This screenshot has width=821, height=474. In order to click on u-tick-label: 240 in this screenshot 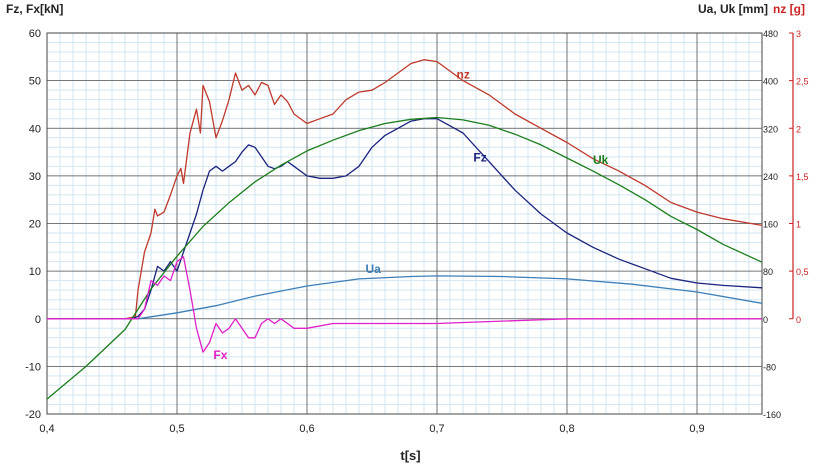, I will do `click(770, 177)`.